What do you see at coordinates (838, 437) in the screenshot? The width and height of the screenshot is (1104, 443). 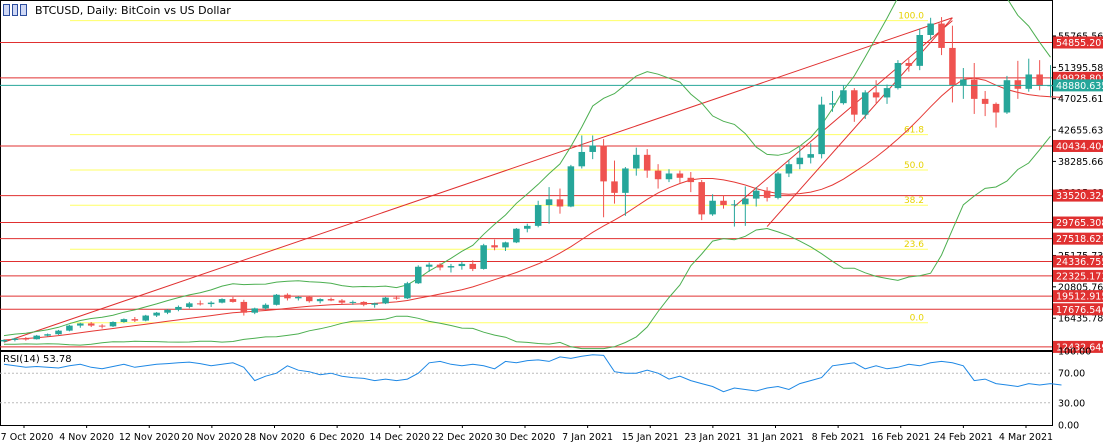 I see `x-axis-tick-label: 8 Feb 2021` at bounding box center [838, 437].